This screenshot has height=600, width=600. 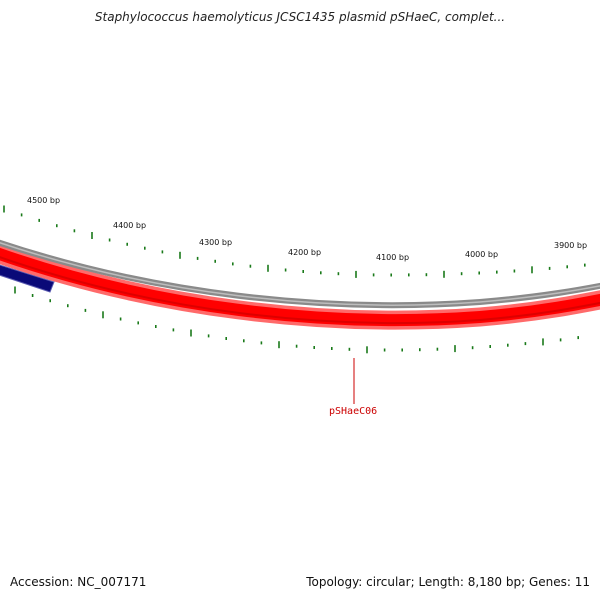 I want to click on ruler-ticks-inner, so click(x=297, y=320).